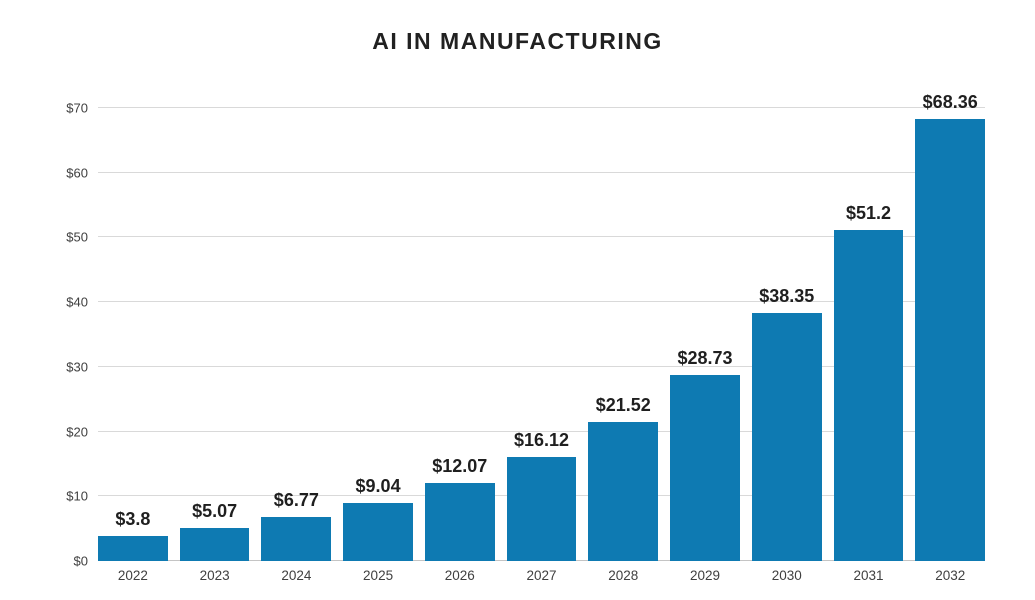  I want to click on bar-slot-2032: $68.36, so click(950, 326).